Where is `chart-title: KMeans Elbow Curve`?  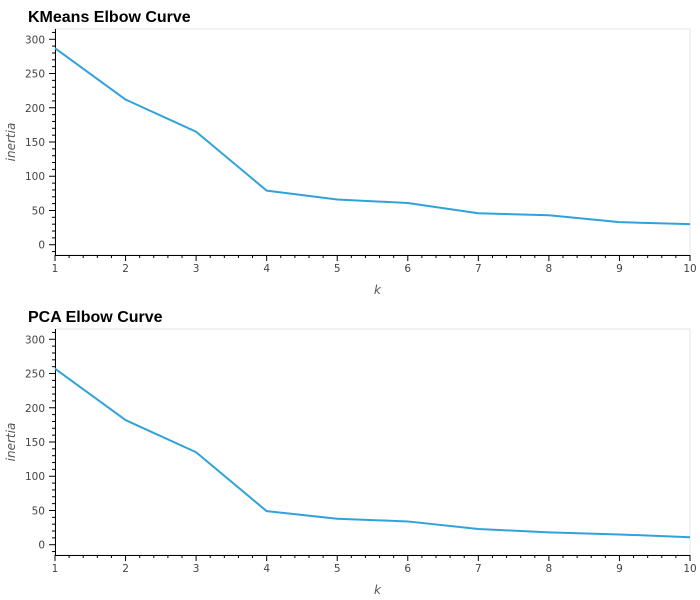
chart-title: KMeans Elbow Curve is located at coordinates (109, 17).